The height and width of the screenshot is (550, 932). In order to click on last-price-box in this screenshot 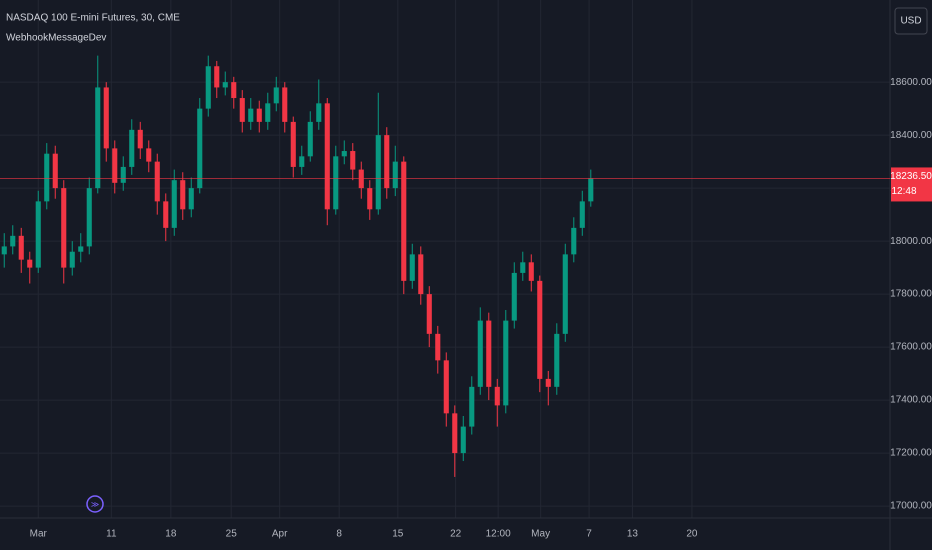, I will do `click(911, 184)`.